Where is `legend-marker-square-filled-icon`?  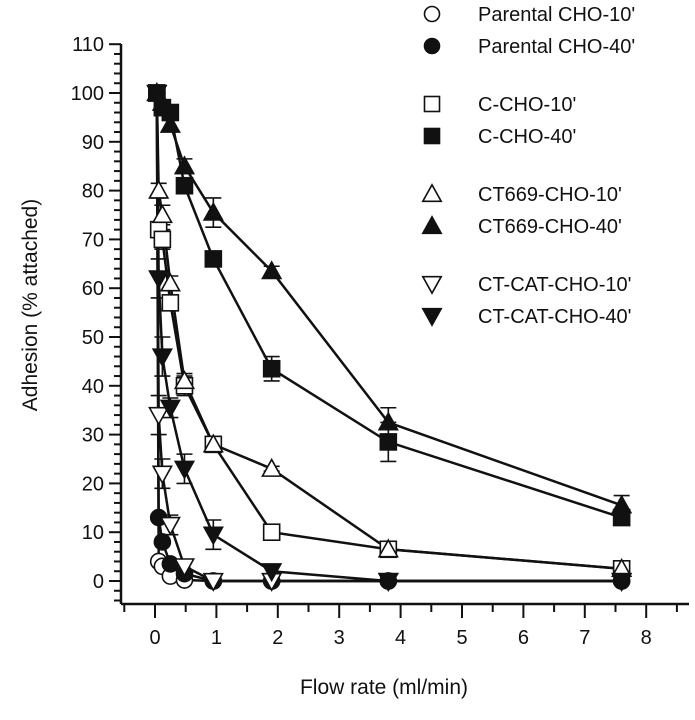 legend-marker-square-filled-icon is located at coordinates (432, 136).